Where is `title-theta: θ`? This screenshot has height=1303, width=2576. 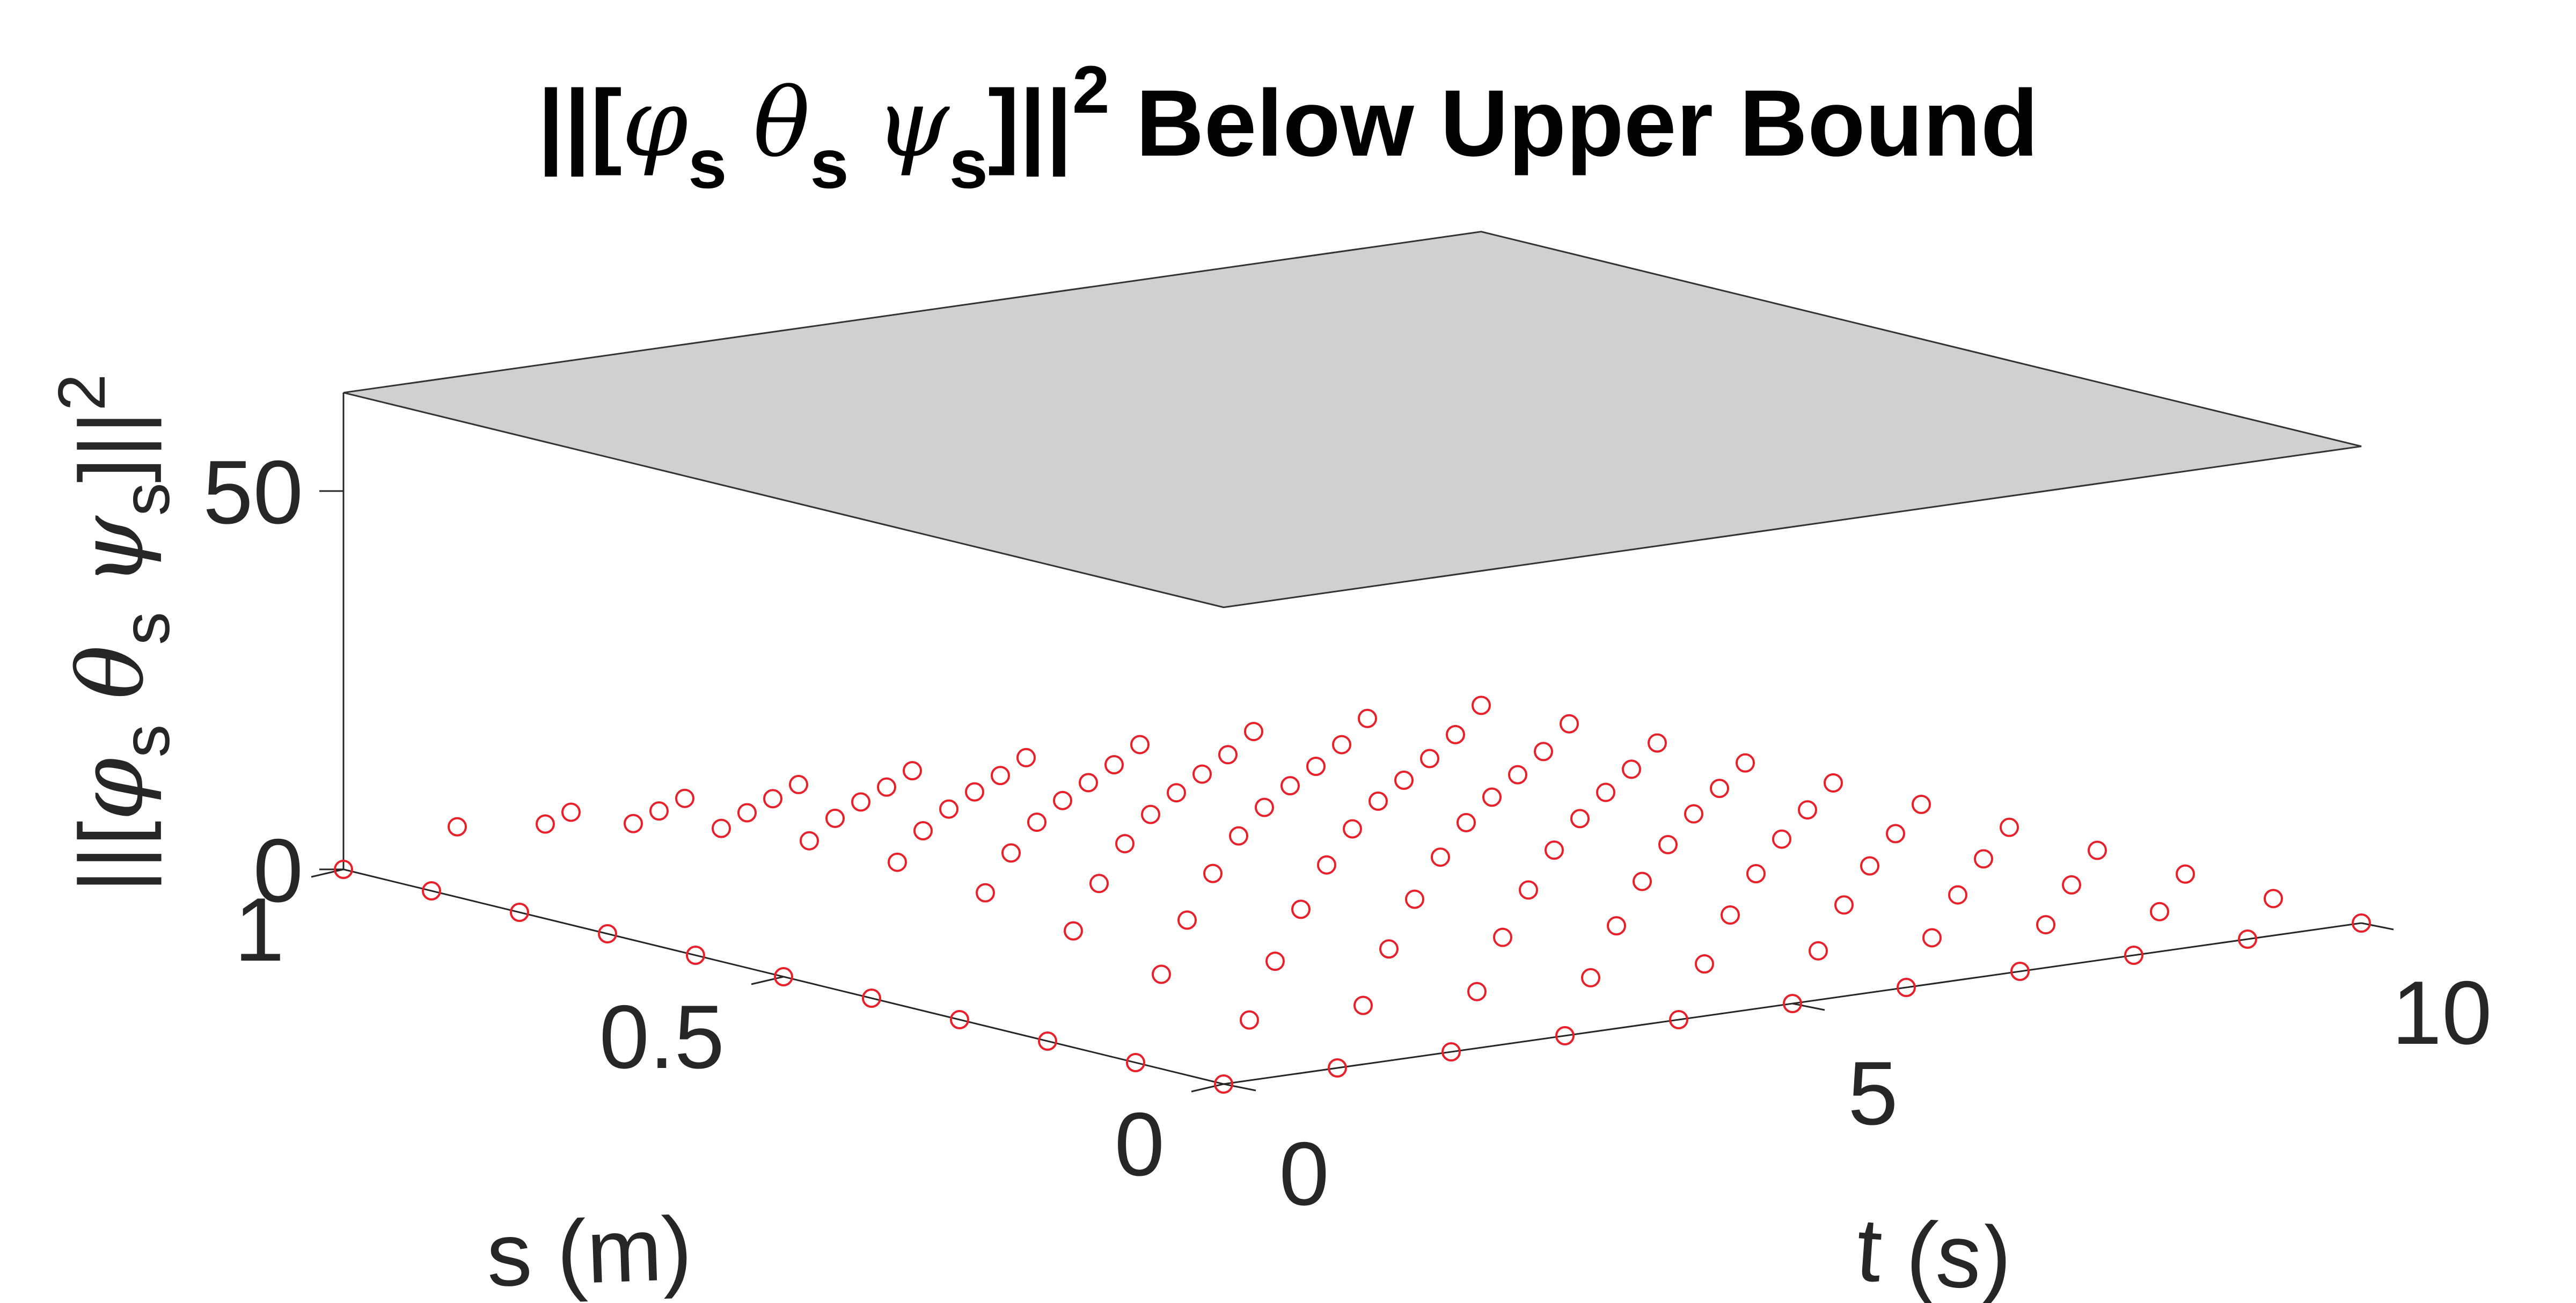
title-theta: θ is located at coordinates (781, 123).